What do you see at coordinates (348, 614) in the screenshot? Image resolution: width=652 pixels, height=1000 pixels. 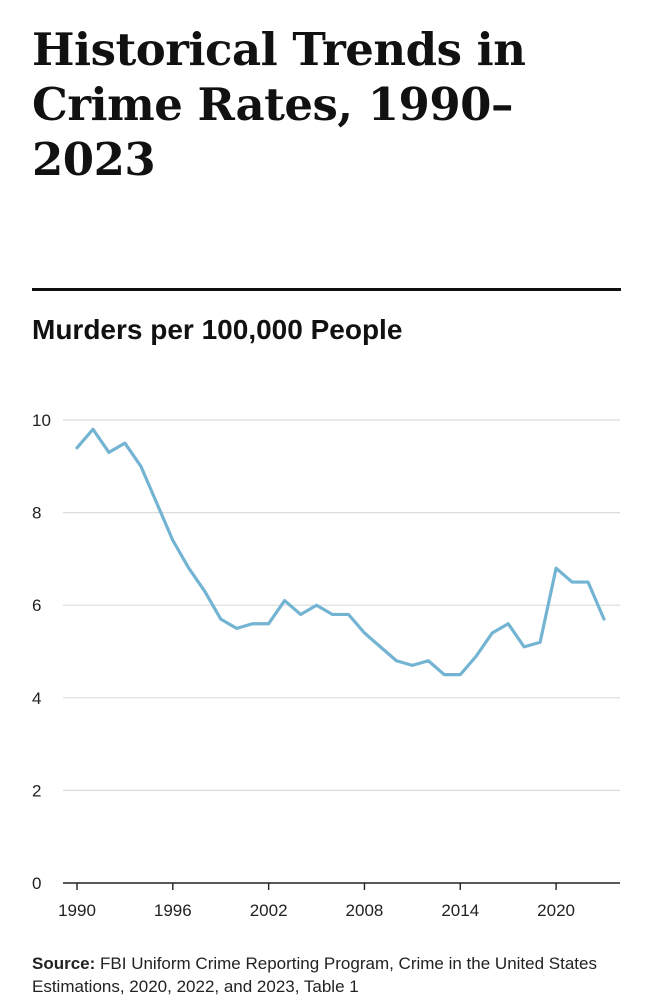 I see `data-point-2007` at bounding box center [348, 614].